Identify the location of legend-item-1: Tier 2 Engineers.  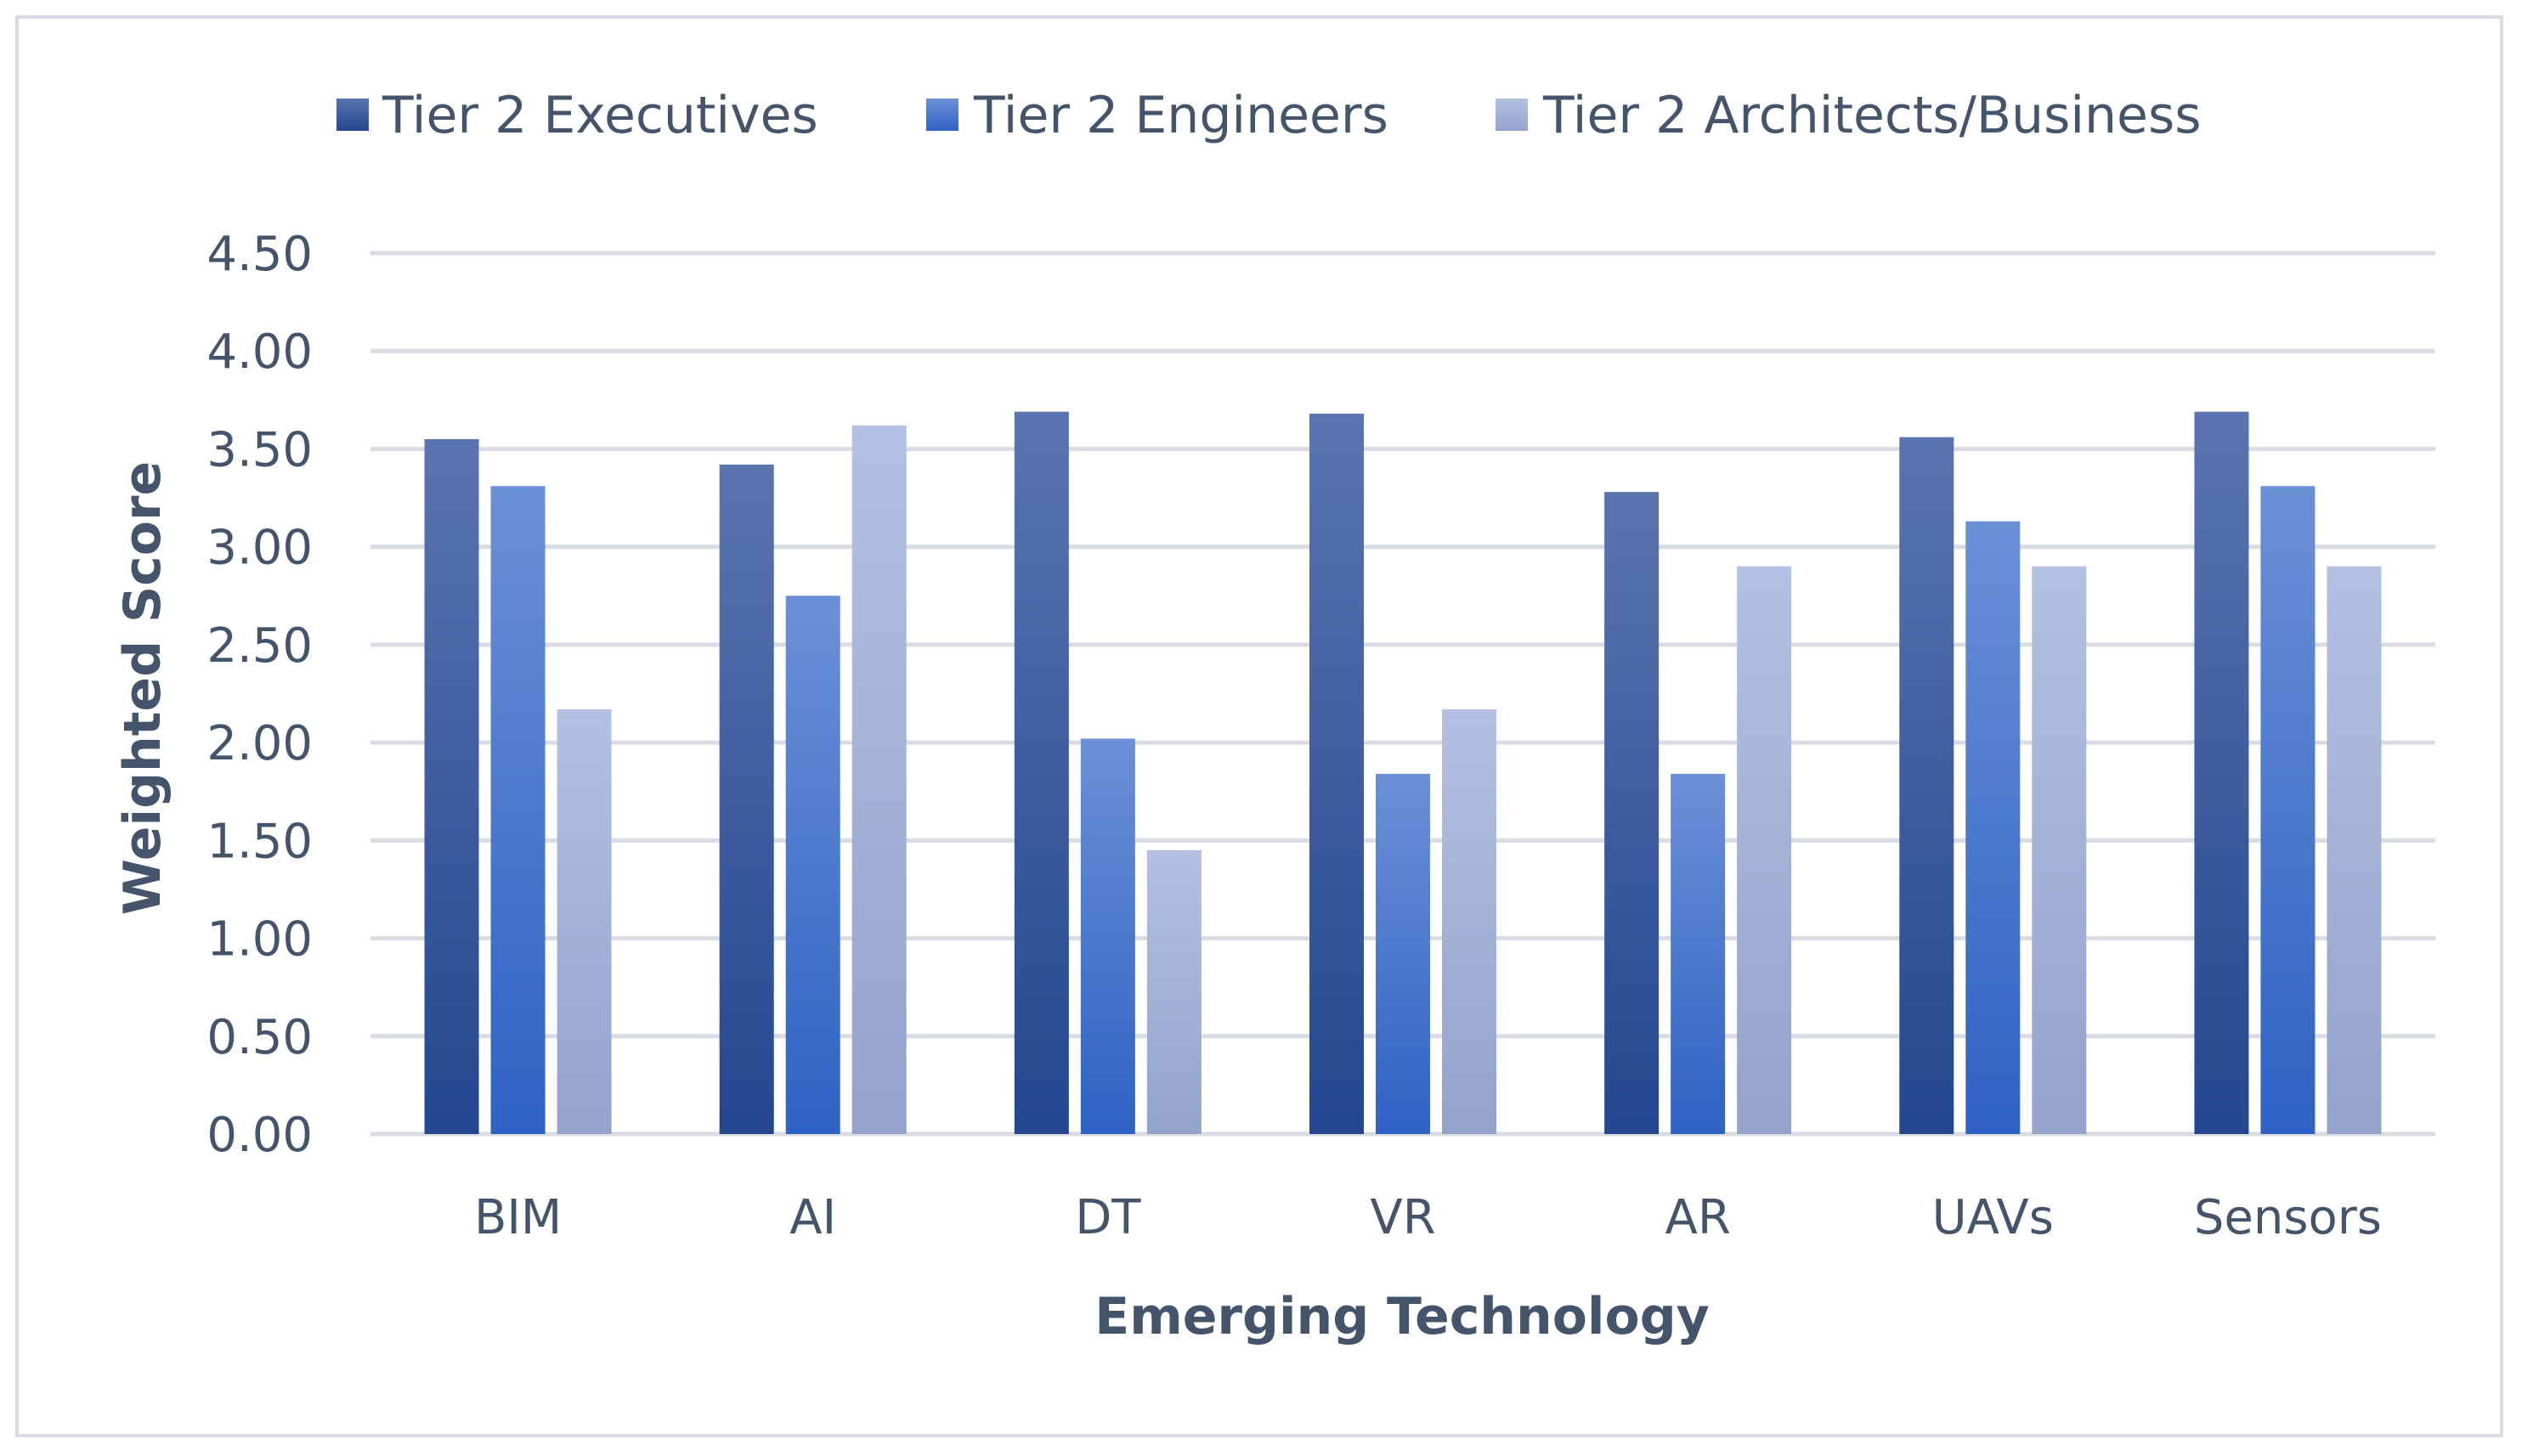
(1157, 116).